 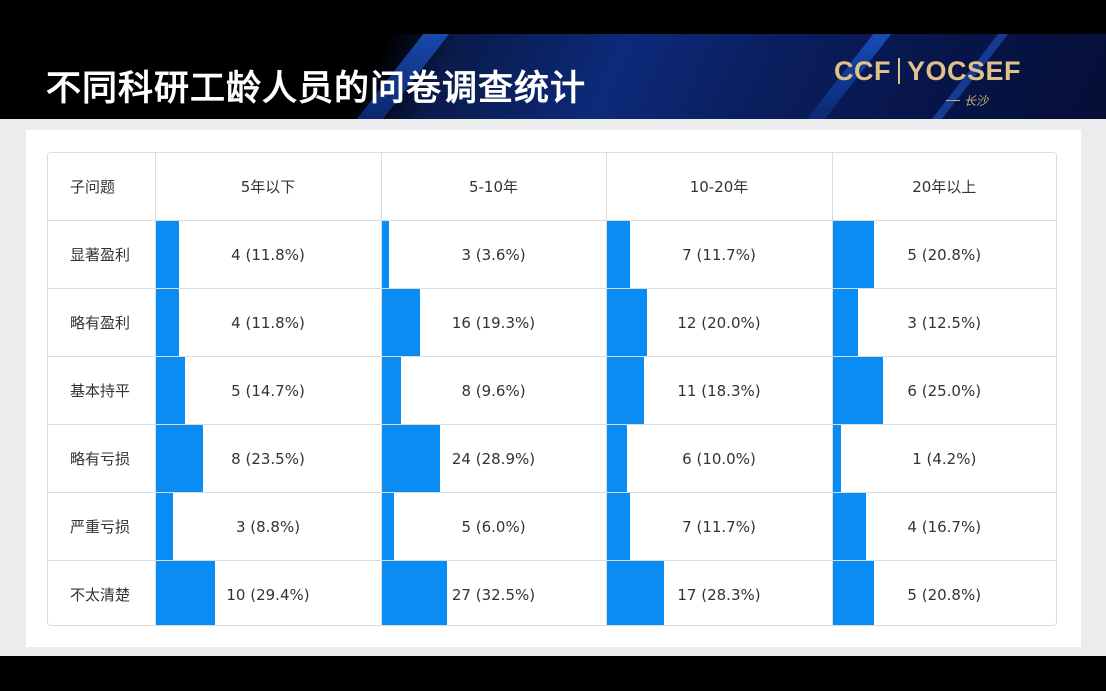 I want to click on logo-divider, so click(x=899, y=71).